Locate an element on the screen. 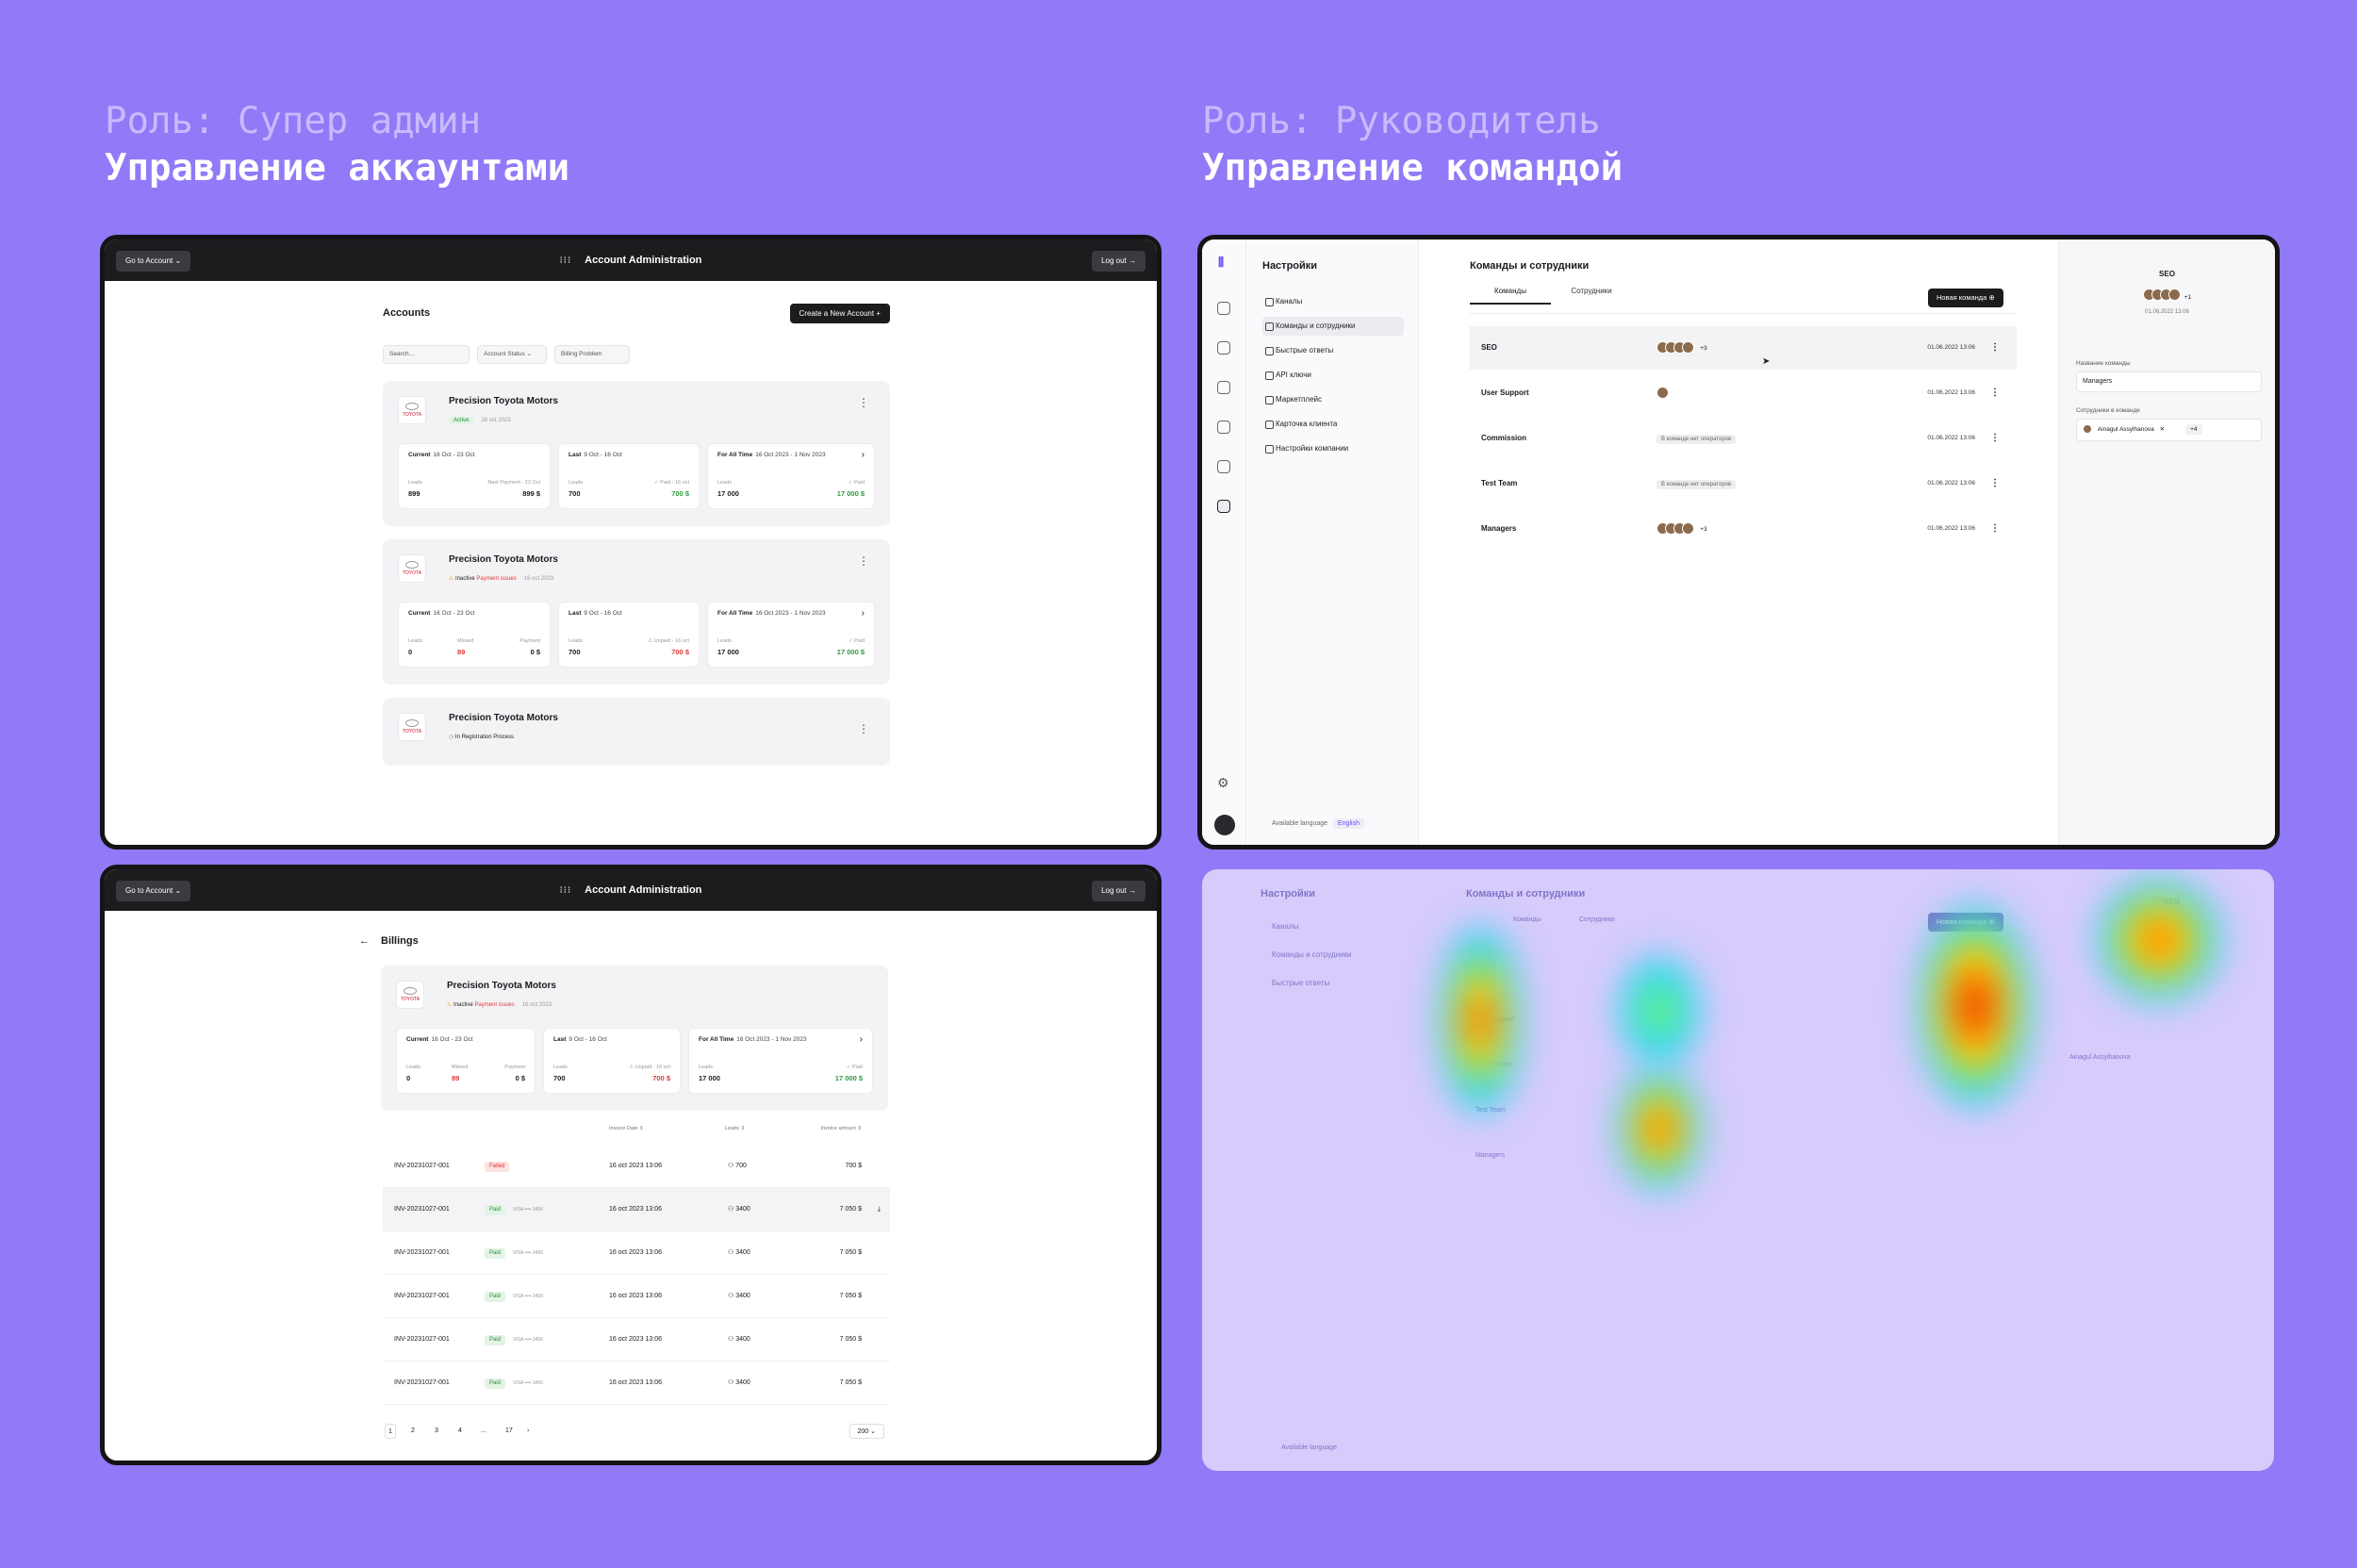  left-heading: Роль: Супер админ Управление аккаунтами is located at coordinates (337, 145).